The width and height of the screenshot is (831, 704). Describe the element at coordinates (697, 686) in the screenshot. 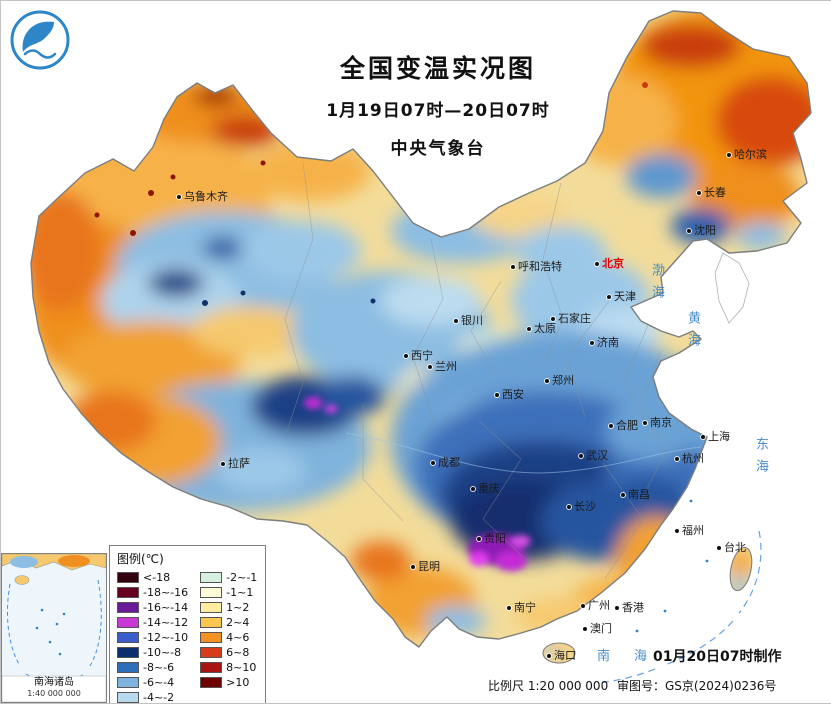

I see `approval-no-text: 审图号：GS京(2024)0236号` at that location.